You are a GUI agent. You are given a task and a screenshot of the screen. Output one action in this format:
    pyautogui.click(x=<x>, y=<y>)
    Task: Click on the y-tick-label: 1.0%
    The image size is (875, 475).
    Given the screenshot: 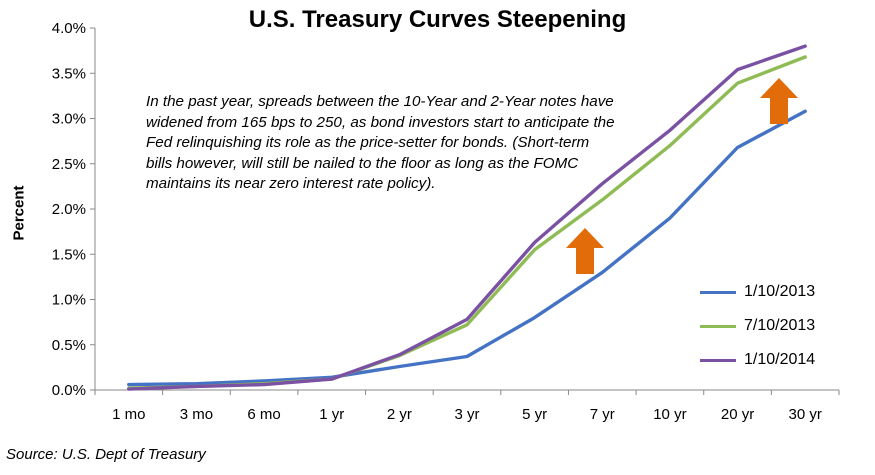 What is the action you would take?
    pyautogui.click(x=69, y=300)
    